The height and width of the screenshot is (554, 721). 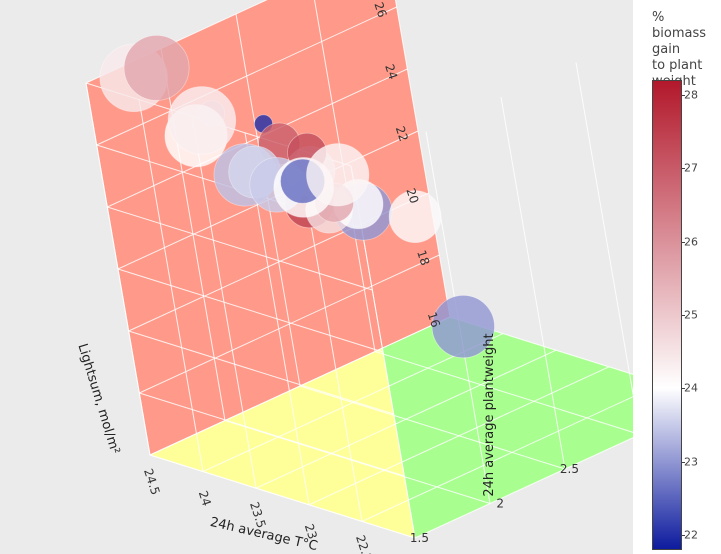 What do you see at coordinates (500, 504) in the screenshot?
I see `y-tick-label: 2` at bounding box center [500, 504].